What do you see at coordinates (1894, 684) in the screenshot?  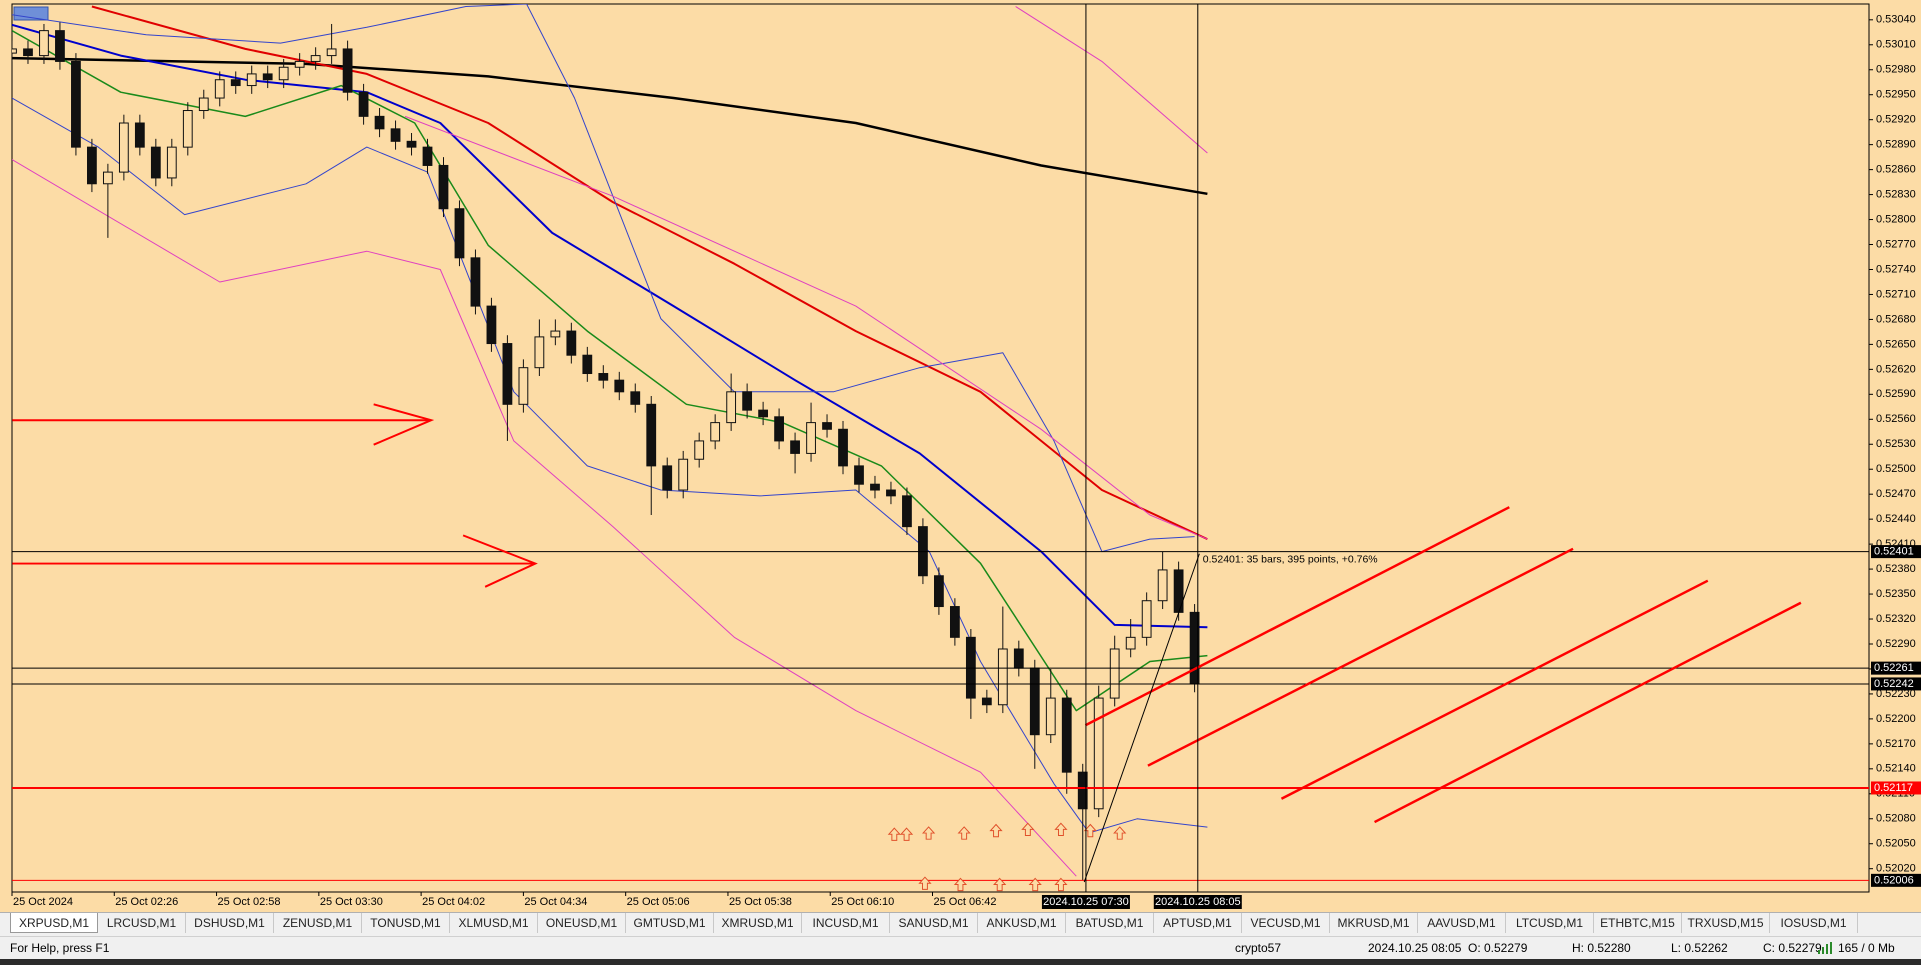 I see `level-label: 0.52242` at bounding box center [1894, 684].